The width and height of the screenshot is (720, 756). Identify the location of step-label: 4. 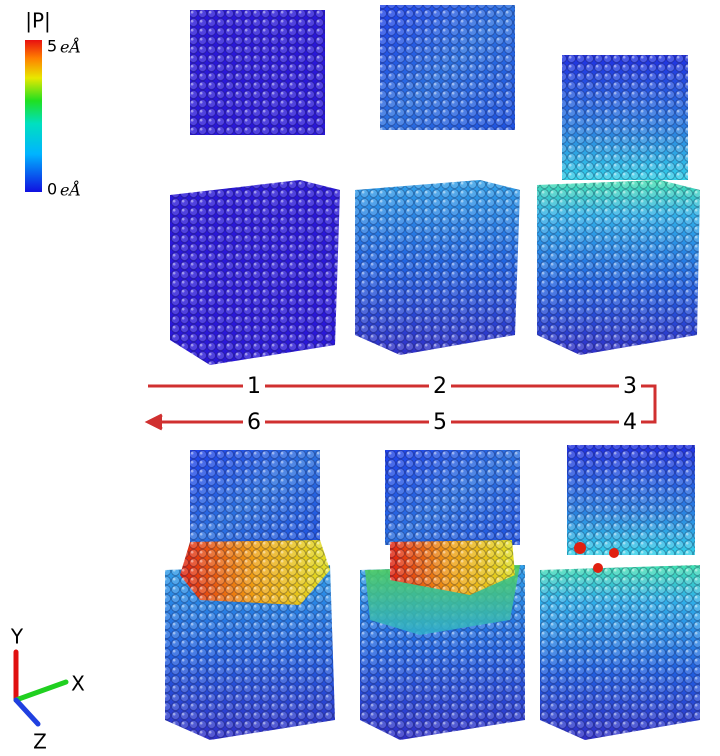
(630, 422).